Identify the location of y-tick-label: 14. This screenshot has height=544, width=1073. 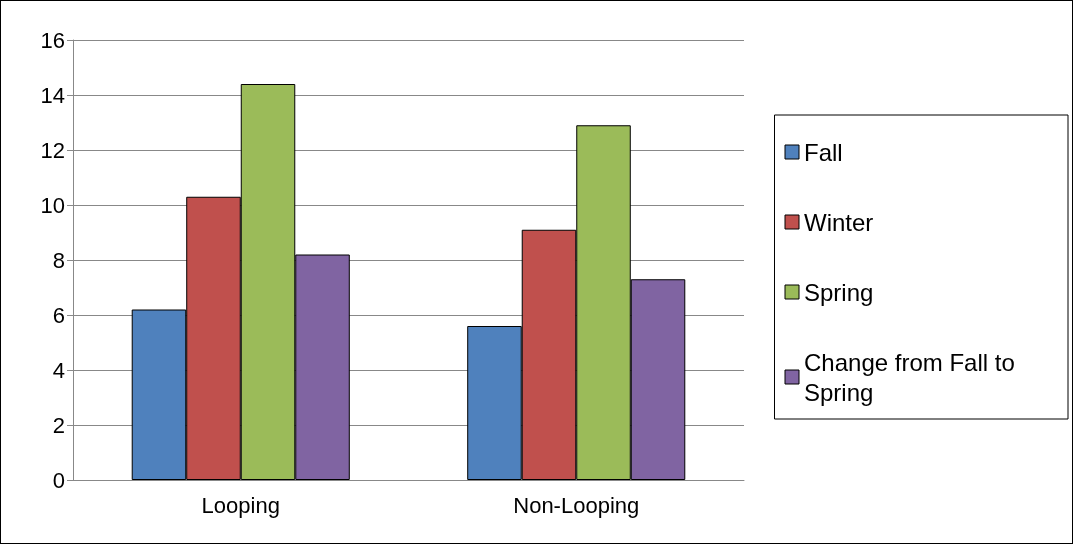
(52, 95).